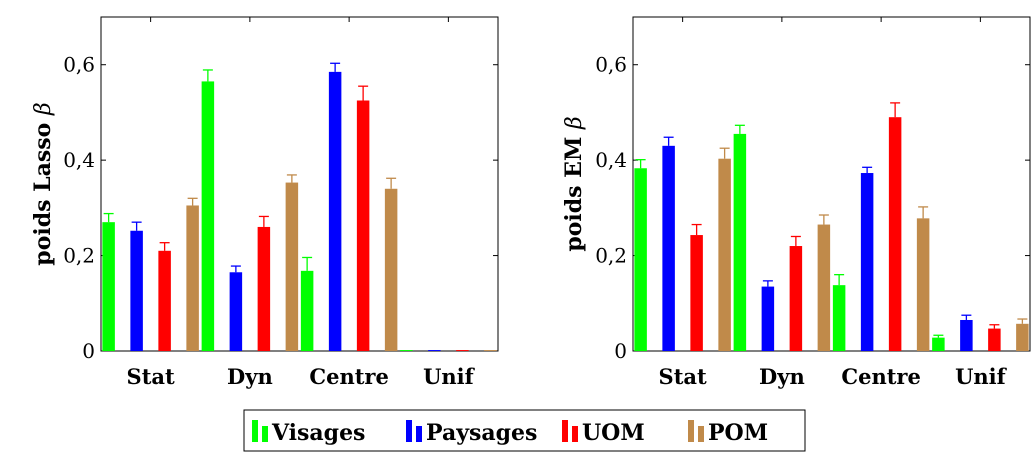  What do you see at coordinates (574, 190) in the screenshot?
I see `y-axis-label-text: poids EM` at bounding box center [574, 190].